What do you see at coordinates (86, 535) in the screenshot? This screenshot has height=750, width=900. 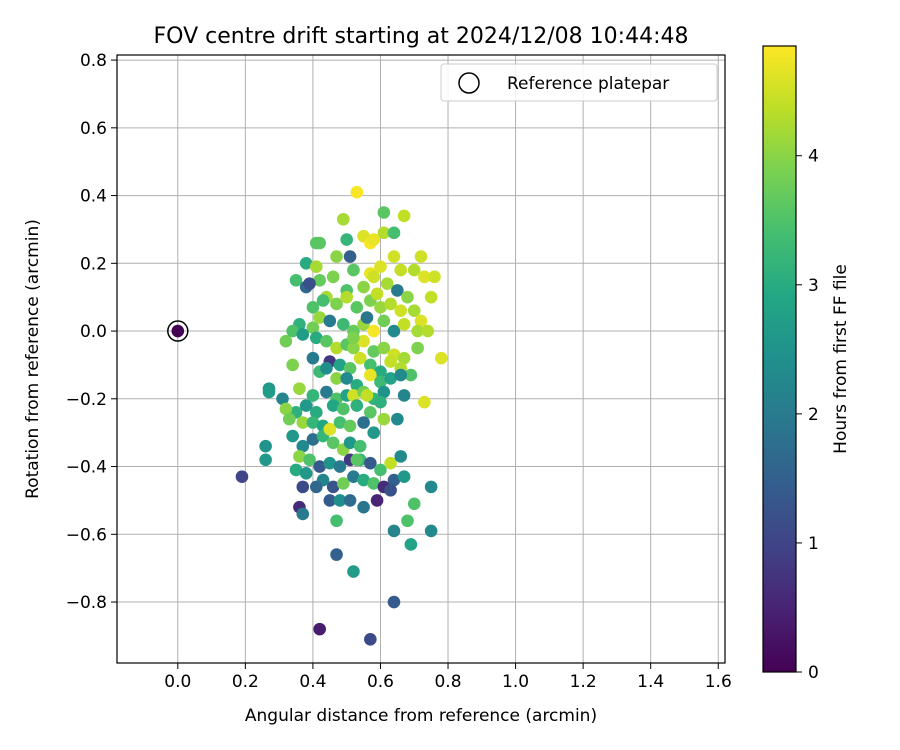 I see `y-tick-label: −0.6` at bounding box center [86, 535].